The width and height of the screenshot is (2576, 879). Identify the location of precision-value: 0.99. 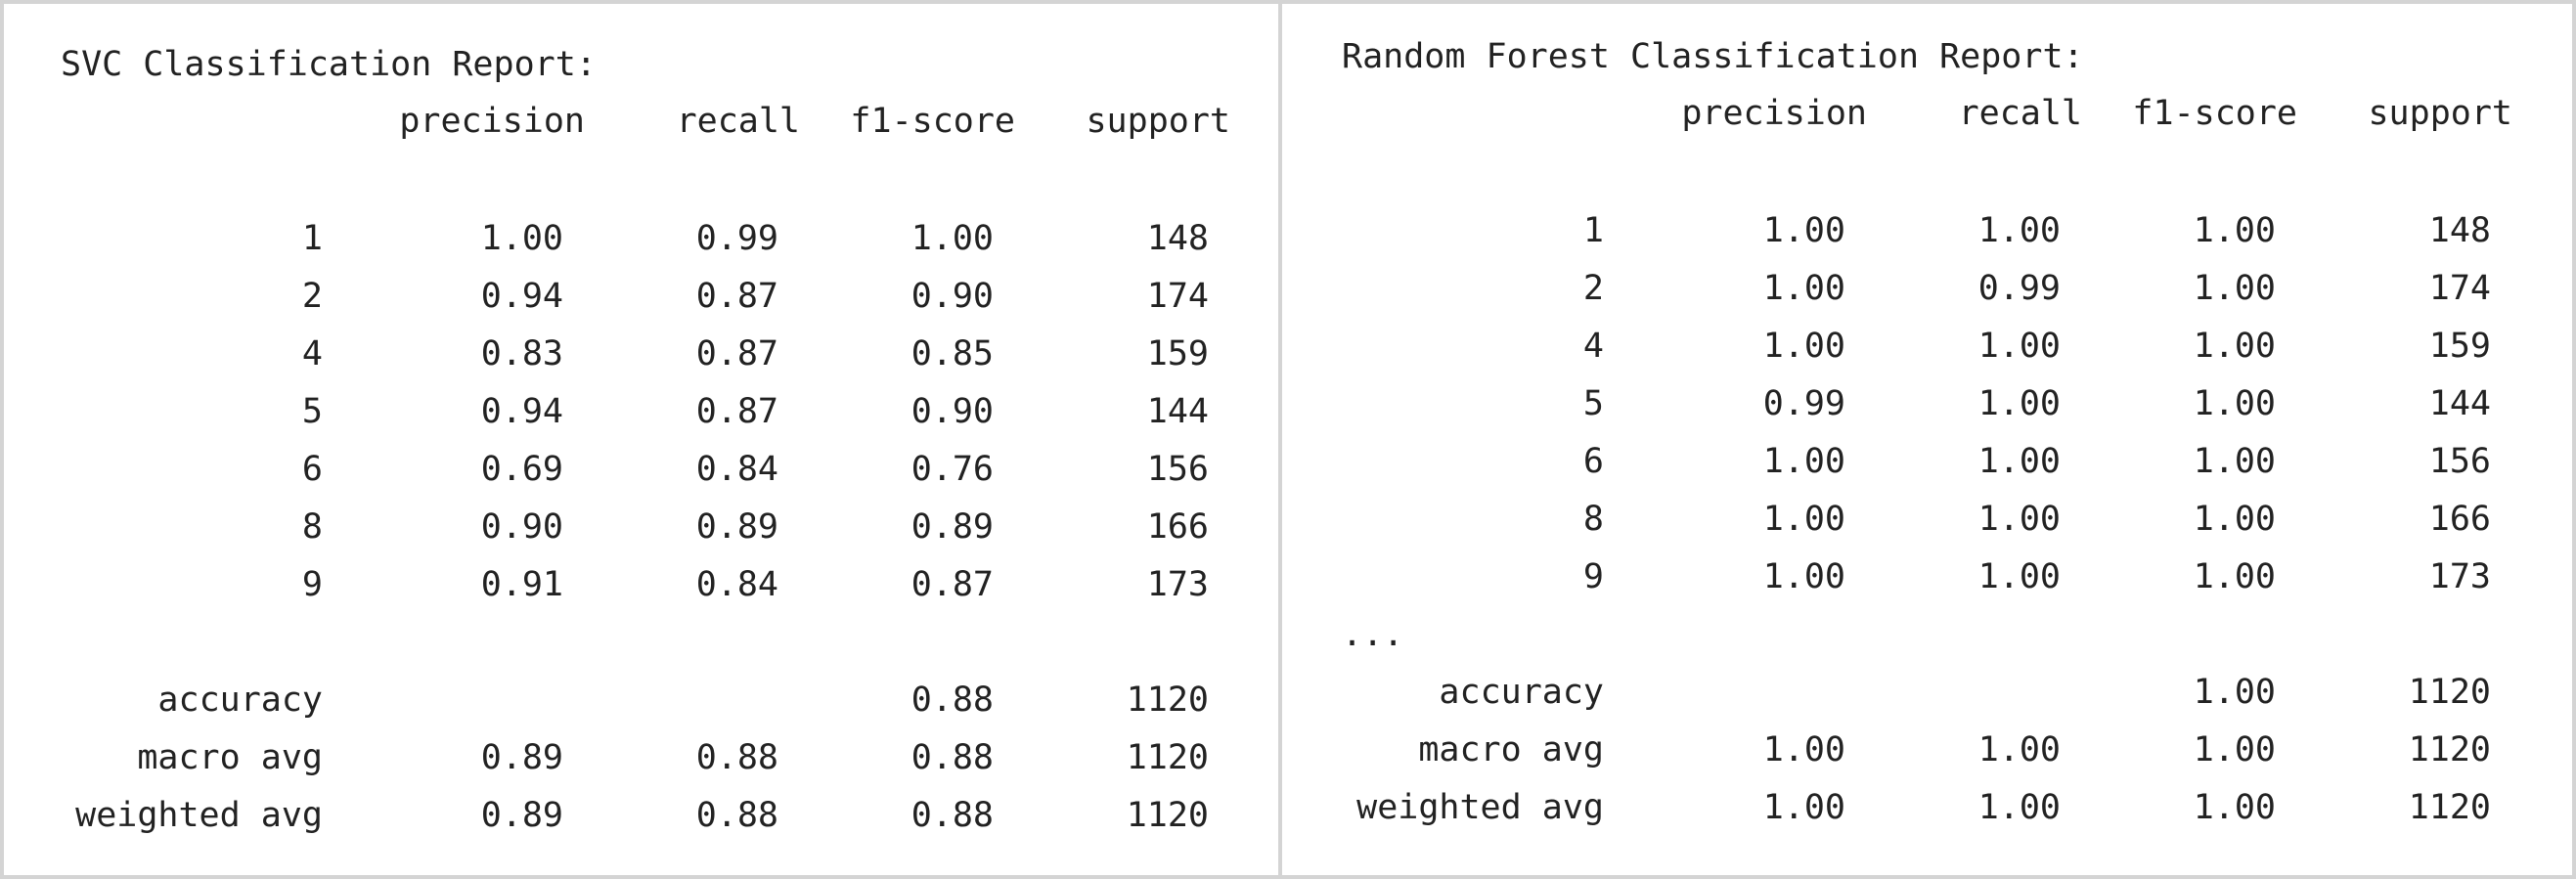
(1803, 403).